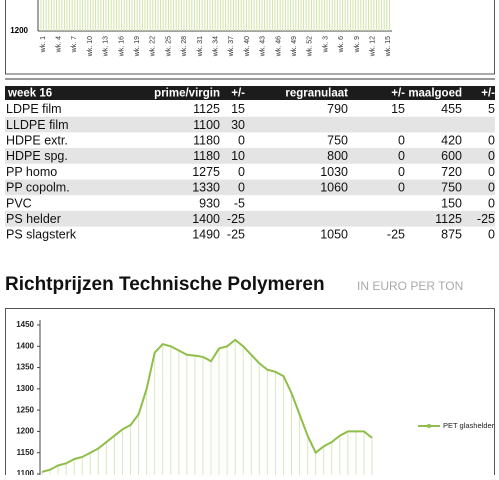 Image resolution: width=499 pixels, height=480 pixels. What do you see at coordinates (168, 46) in the screenshot?
I see `x-tick-label: wk. 25` at bounding box center [168, 46].